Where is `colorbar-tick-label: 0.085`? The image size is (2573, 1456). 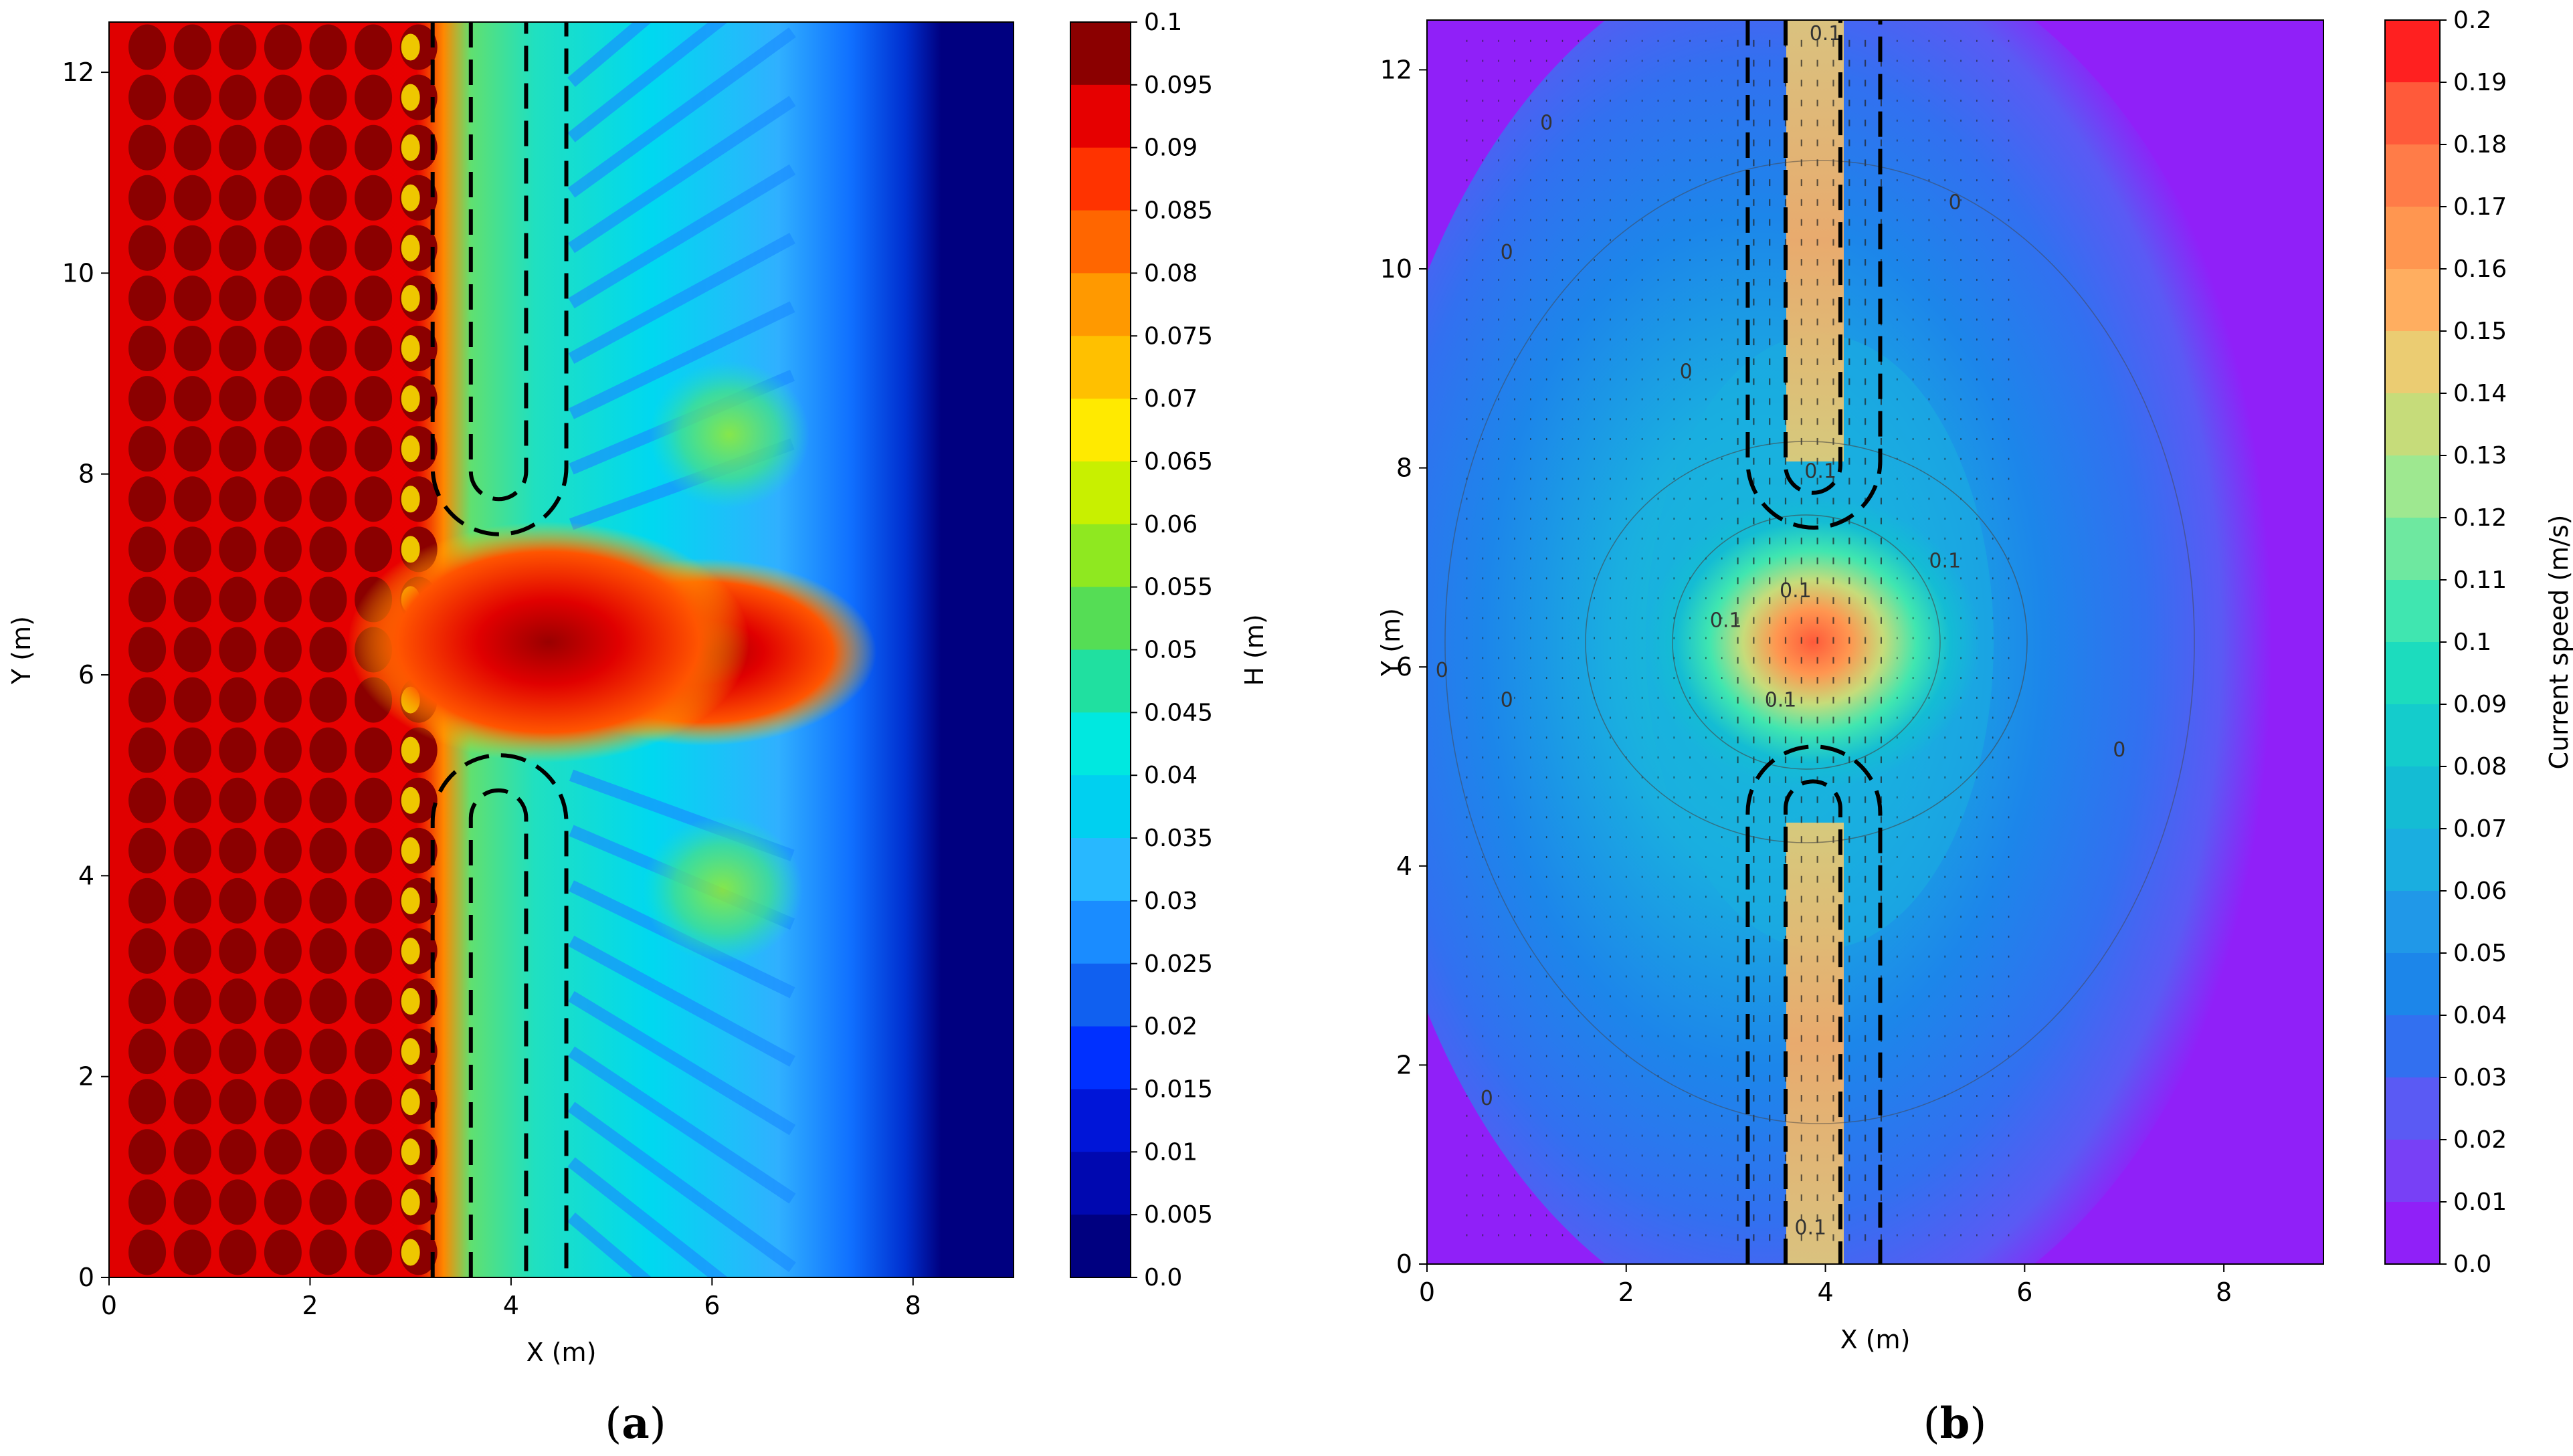
colorbar-tick-label: 0.085 is located at coordinates (1179, 211).